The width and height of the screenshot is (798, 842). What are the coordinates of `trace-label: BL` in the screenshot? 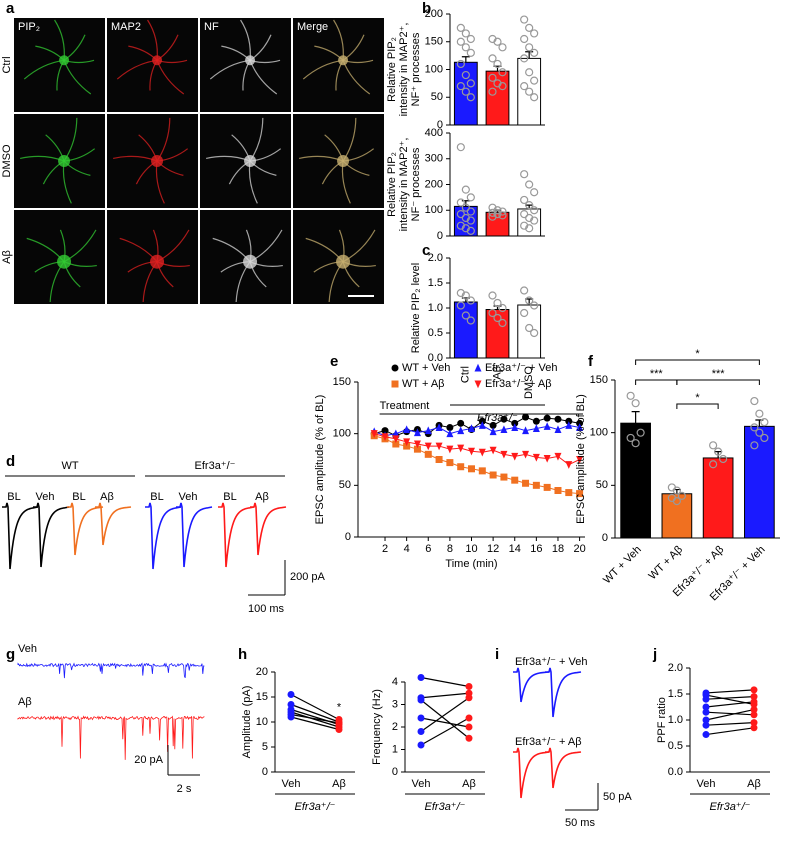 It's located at (13, 497).